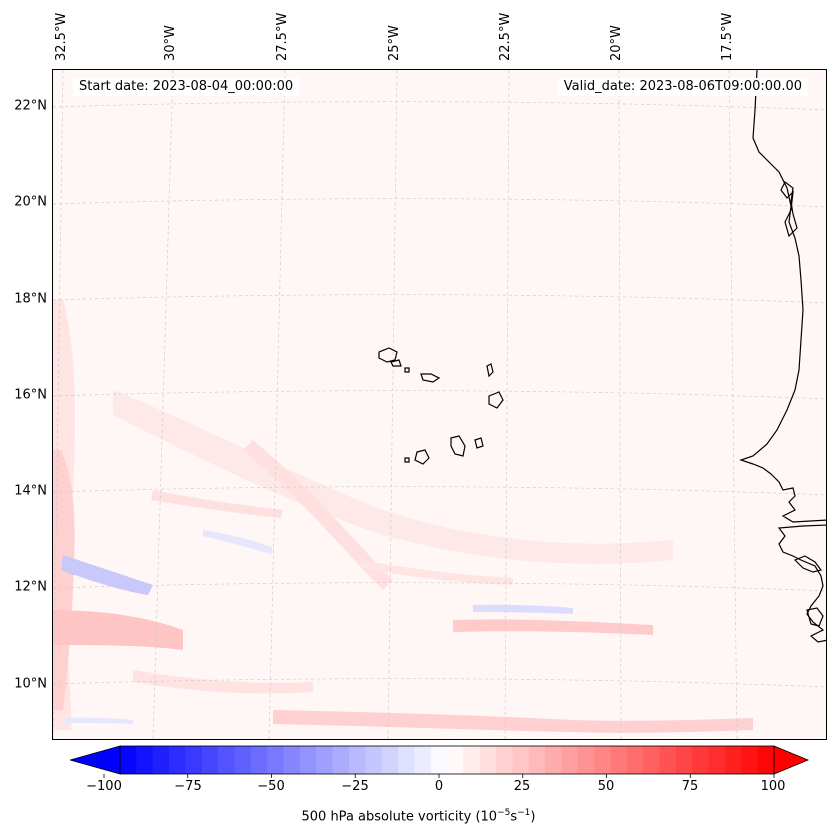 Image resolution: width=837 pixels, height=839 pixels. What do you see at coordinates (439, 786) in the screenshot?
I see `colorbar-tick-label: 0` at bounding box center [439, 786].